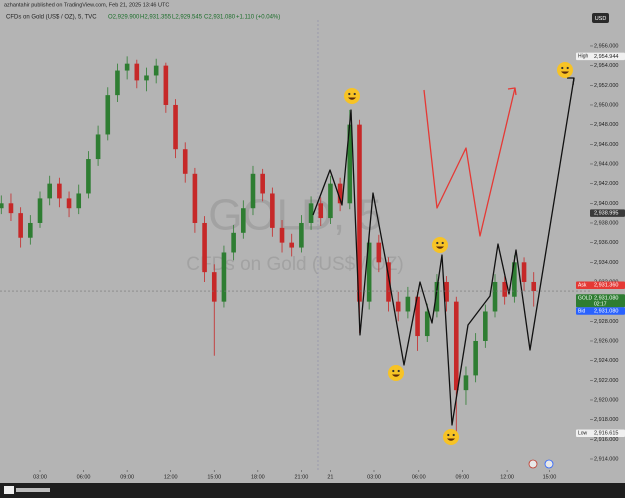 The image size is (625, 498). I want to click on price-badge-label: 2,938.995, so click(606, 214).